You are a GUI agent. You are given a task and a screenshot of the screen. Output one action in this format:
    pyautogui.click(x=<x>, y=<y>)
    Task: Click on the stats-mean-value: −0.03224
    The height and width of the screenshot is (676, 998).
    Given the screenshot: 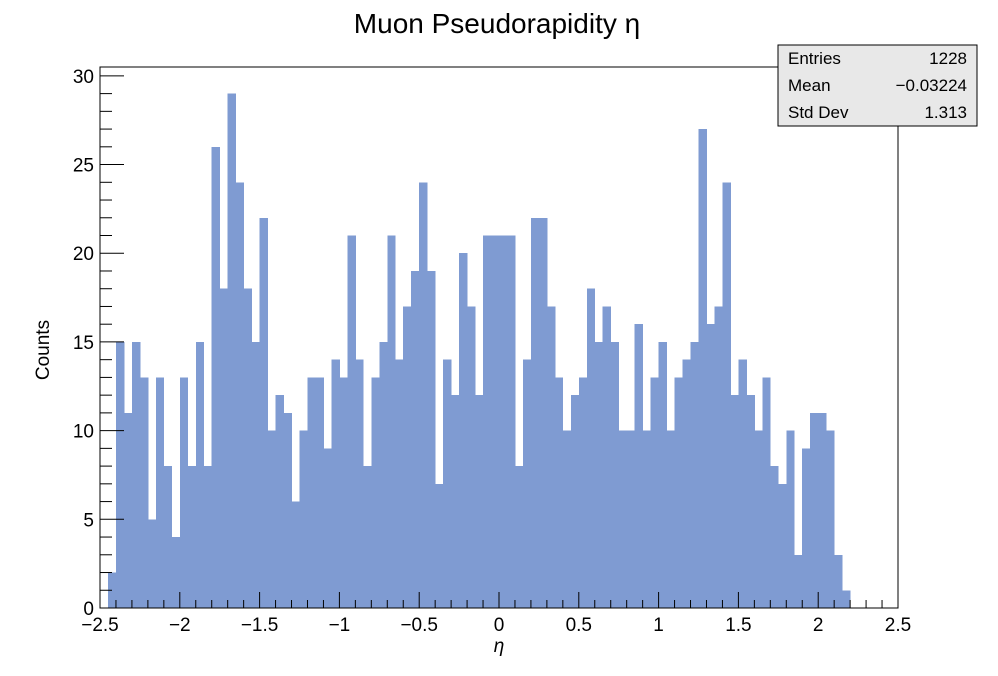 What is the action you would take?
    pyautogui.click(x=931, y=85)
    